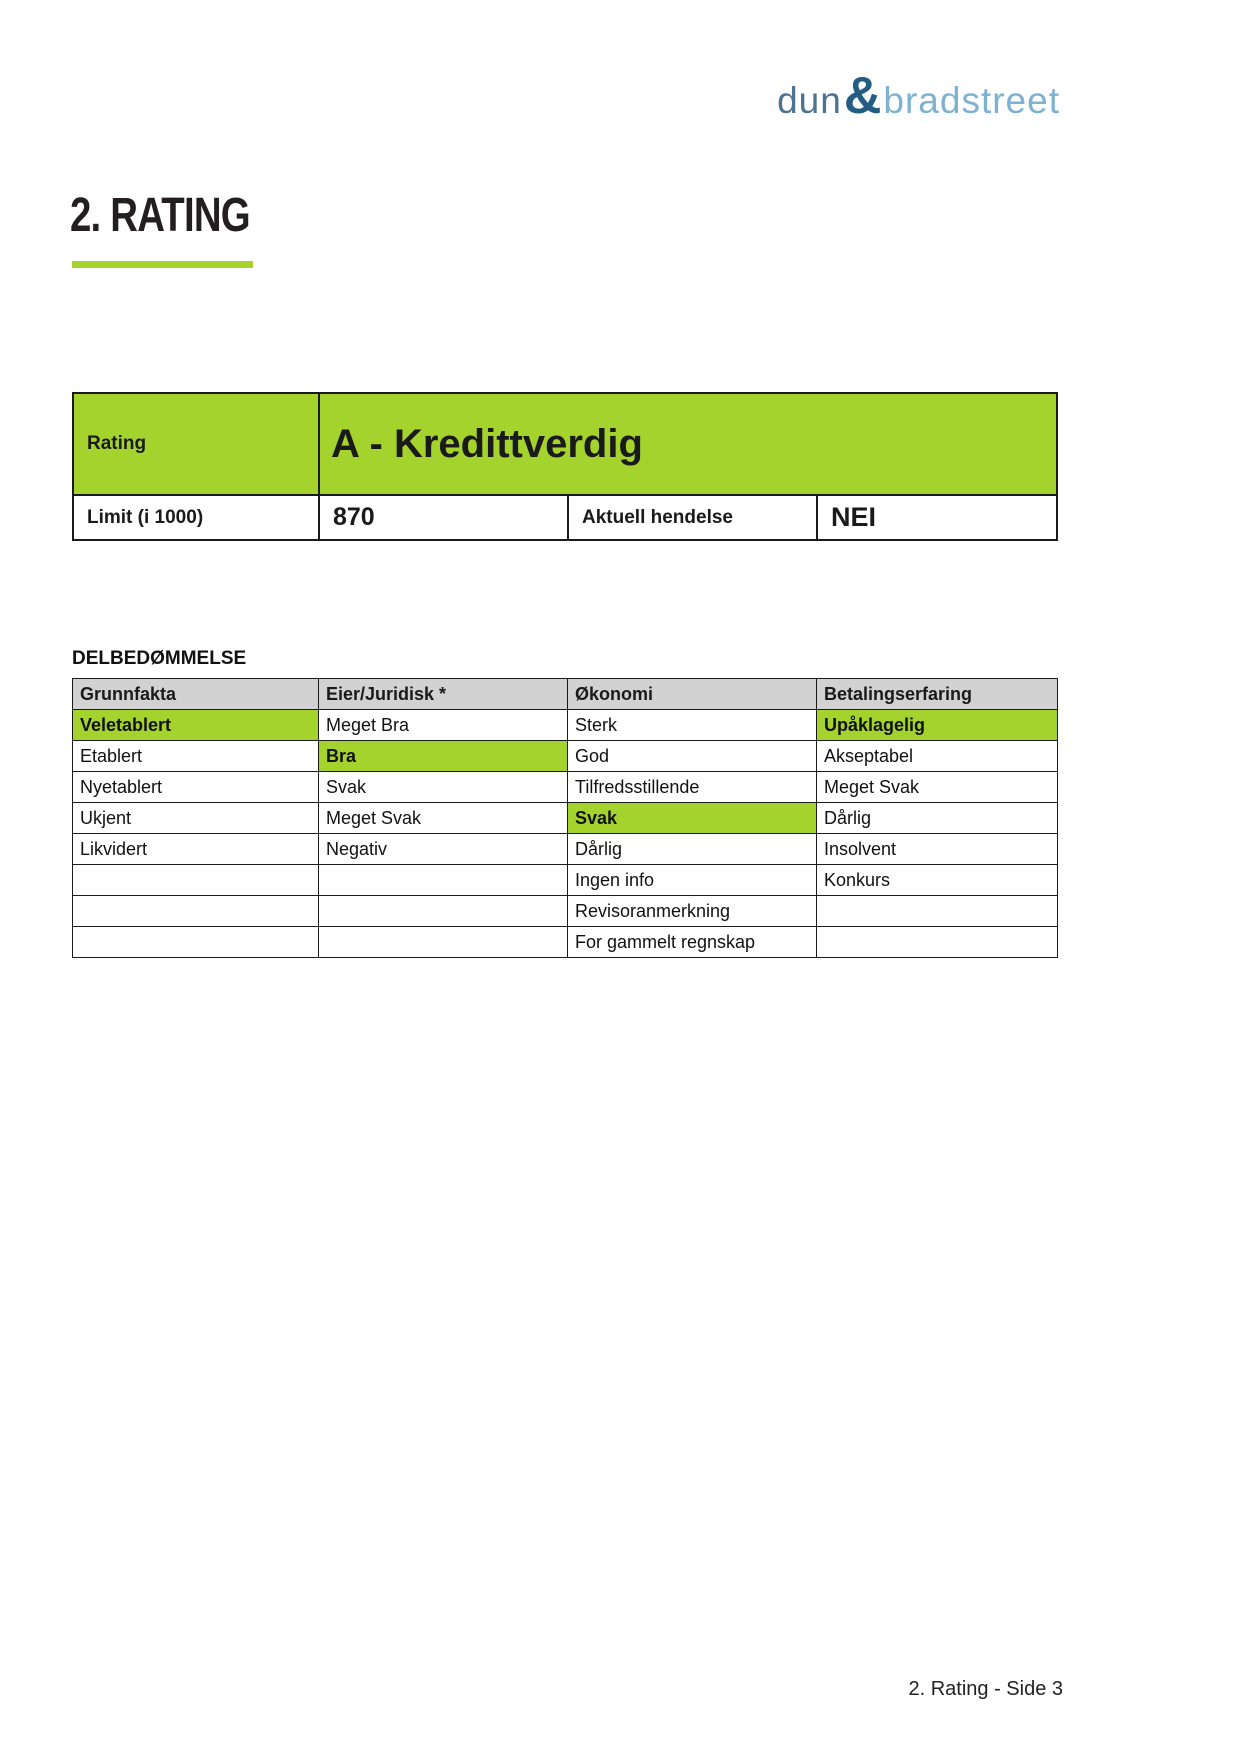 The height and width of the screenshot is (1754, 1241). What do you see at coordinates (688, 444) in the screenshot?
I see `rating-value-cell: A - Kredittverdig` at bounding box center [688, 444].